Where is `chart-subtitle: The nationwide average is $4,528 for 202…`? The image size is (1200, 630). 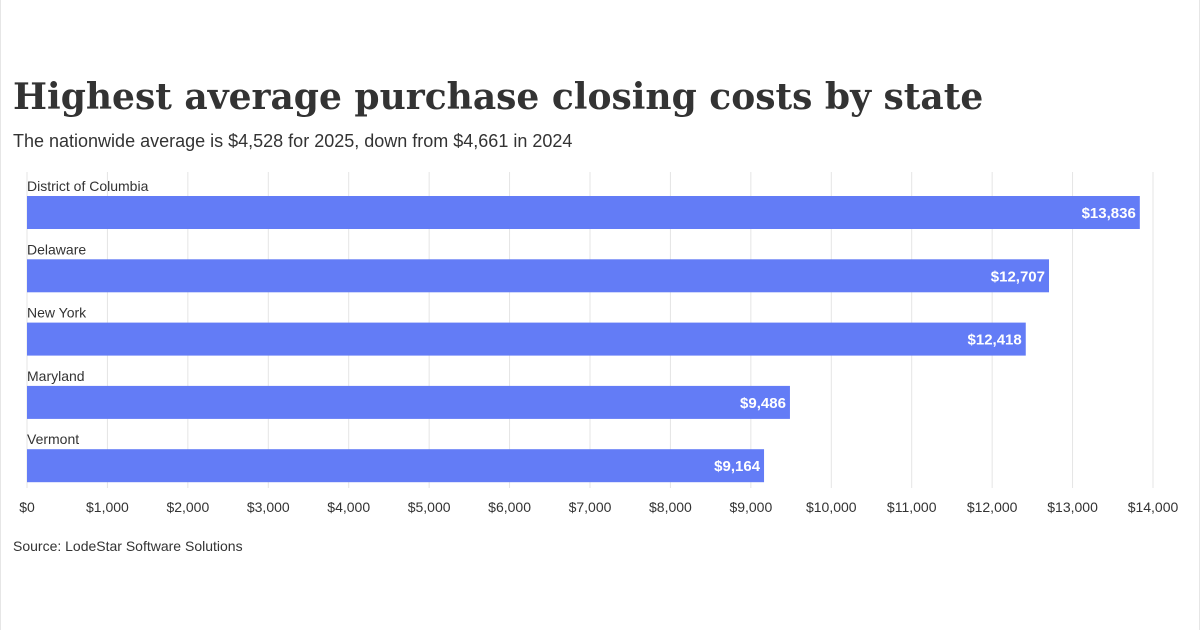 chart-subtitle: The nationwide average is $4,528 for 202… is located at coordinates (293, 141).